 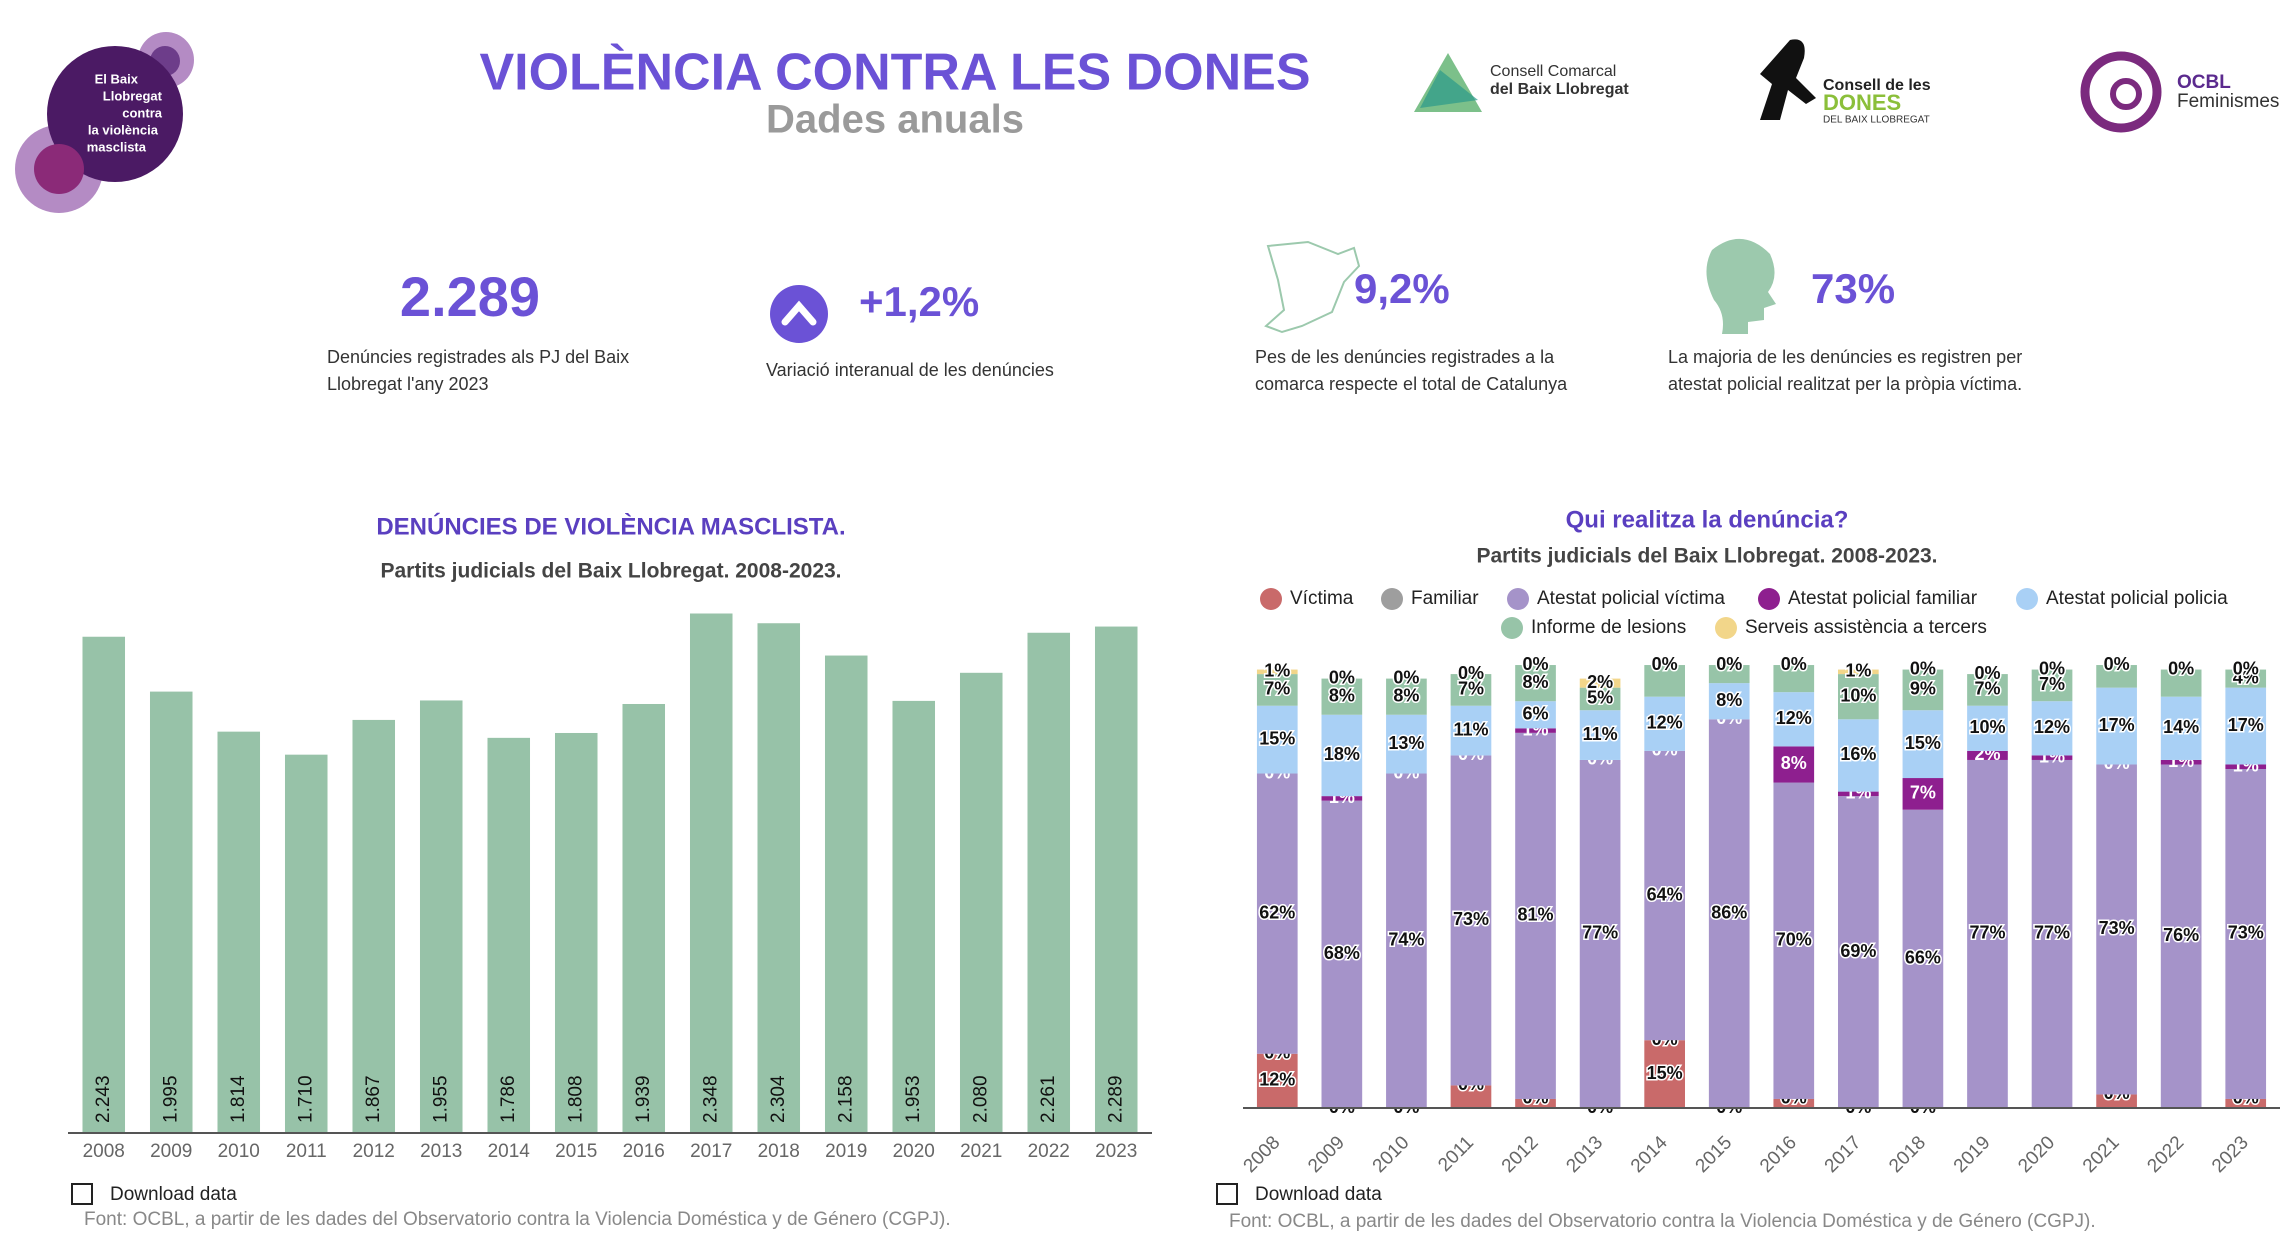 I want to click on data-label: 1.939, so click(x=643, y=1099).